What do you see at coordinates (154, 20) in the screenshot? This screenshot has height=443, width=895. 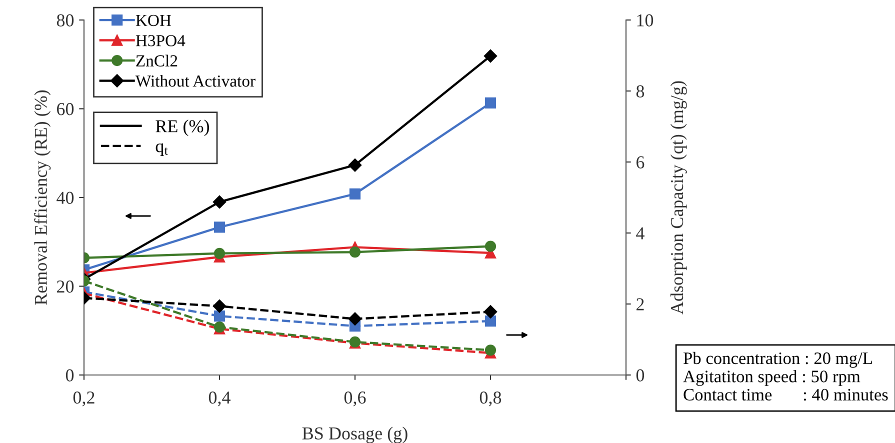 I see `legend-label: KOH` at bounding box center [154, 20].